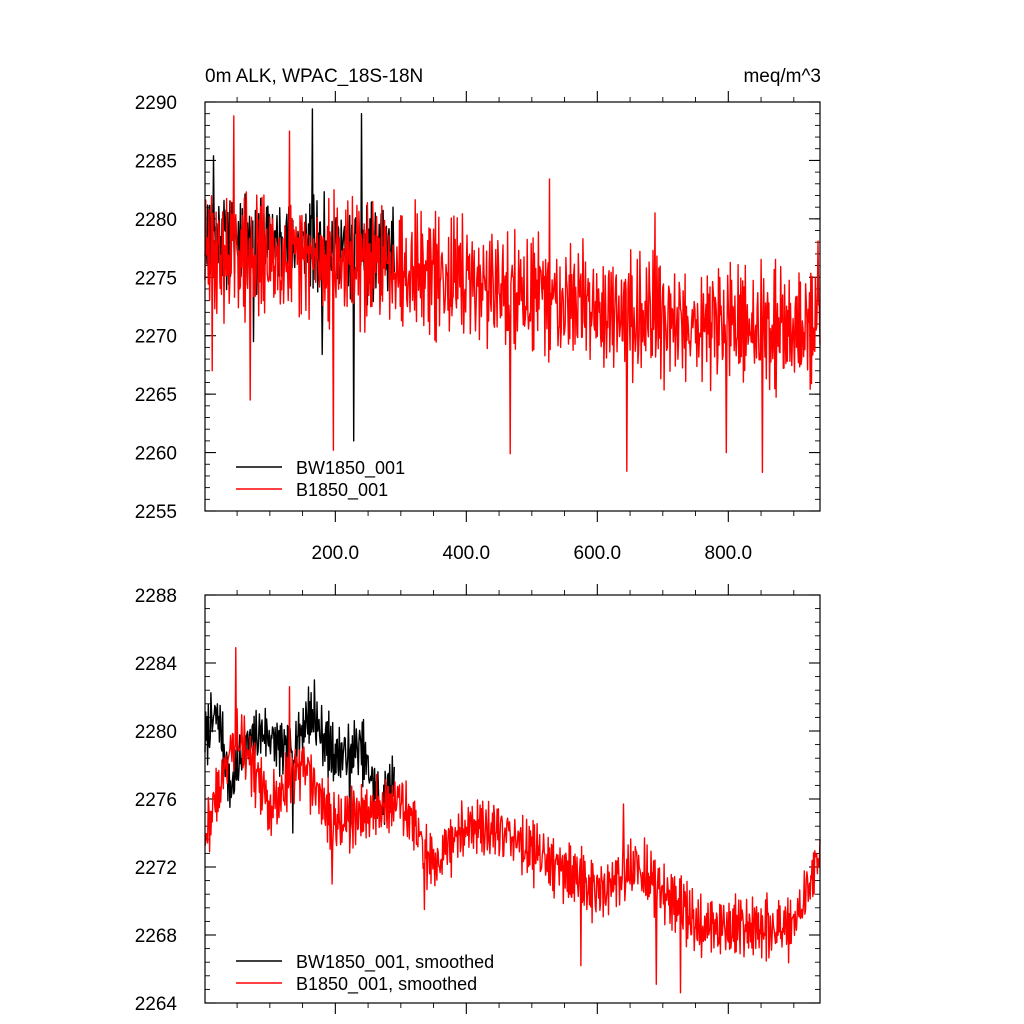  I want to click on y-tick-label: 2288, so click(156, 596).